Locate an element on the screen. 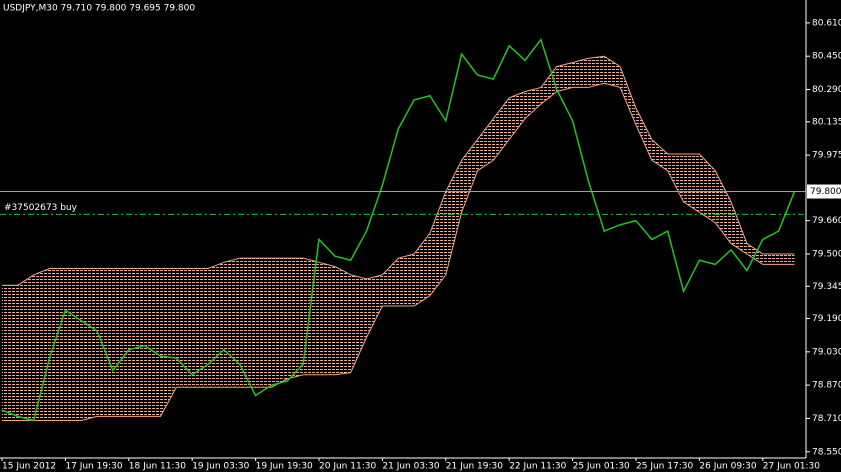  y-tick-label: 79.975 is located at coordinates (826, 156).